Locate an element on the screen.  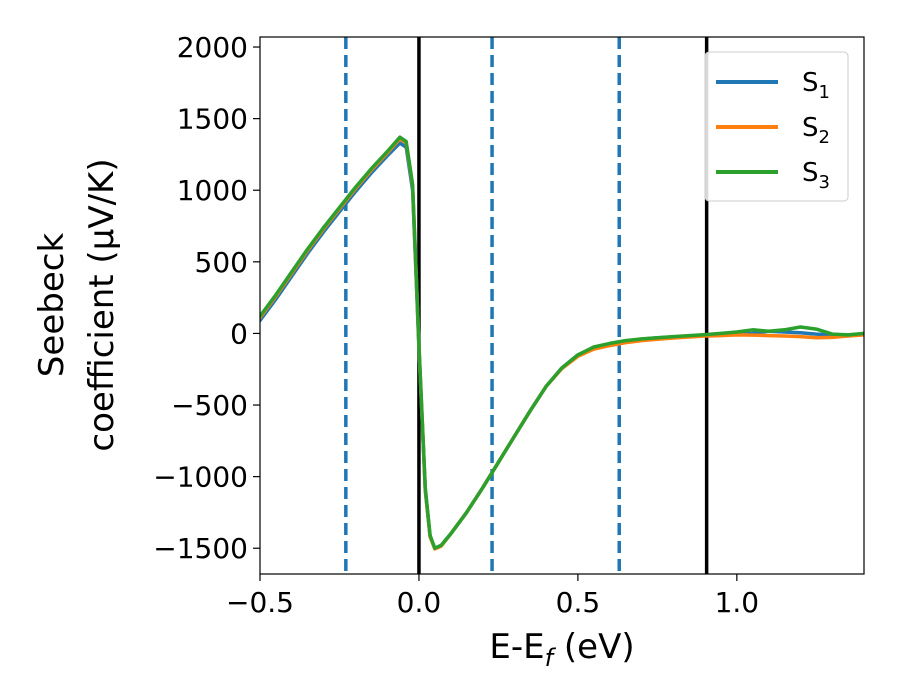
y-tick-label: 500 is located at coordinates (221, 262).